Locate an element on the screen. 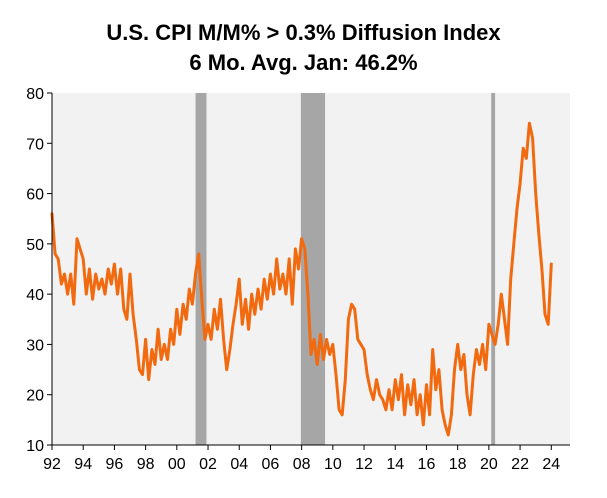 This screenshot has height=498, width=607. x-tick-label: 12 is located at coordinates (364, 464).